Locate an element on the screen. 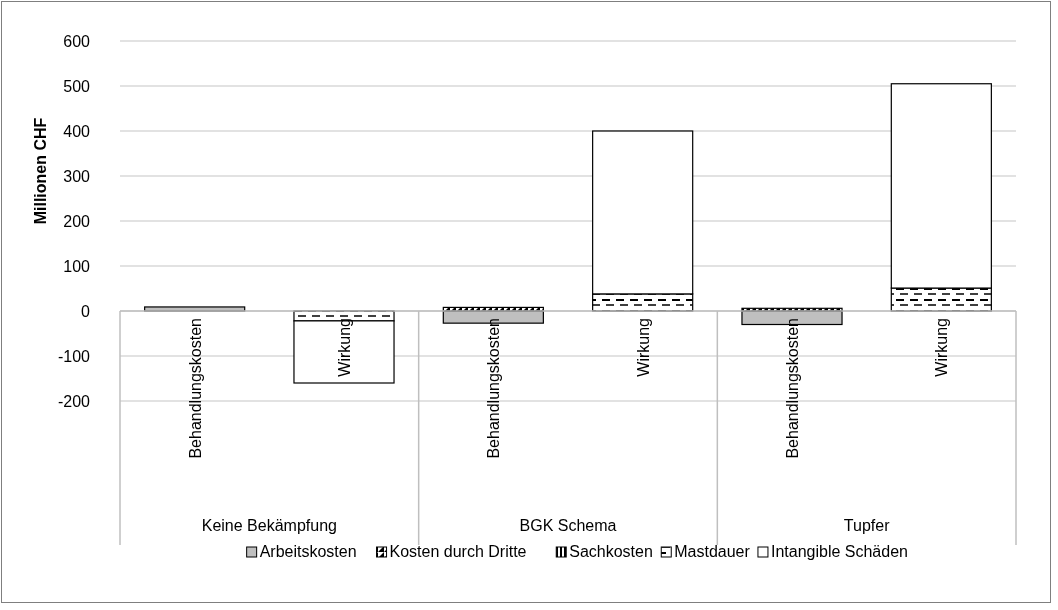 This screenshot has width=1058, height=610. y-tick-label: 600 is located at coordinates (77, 41).